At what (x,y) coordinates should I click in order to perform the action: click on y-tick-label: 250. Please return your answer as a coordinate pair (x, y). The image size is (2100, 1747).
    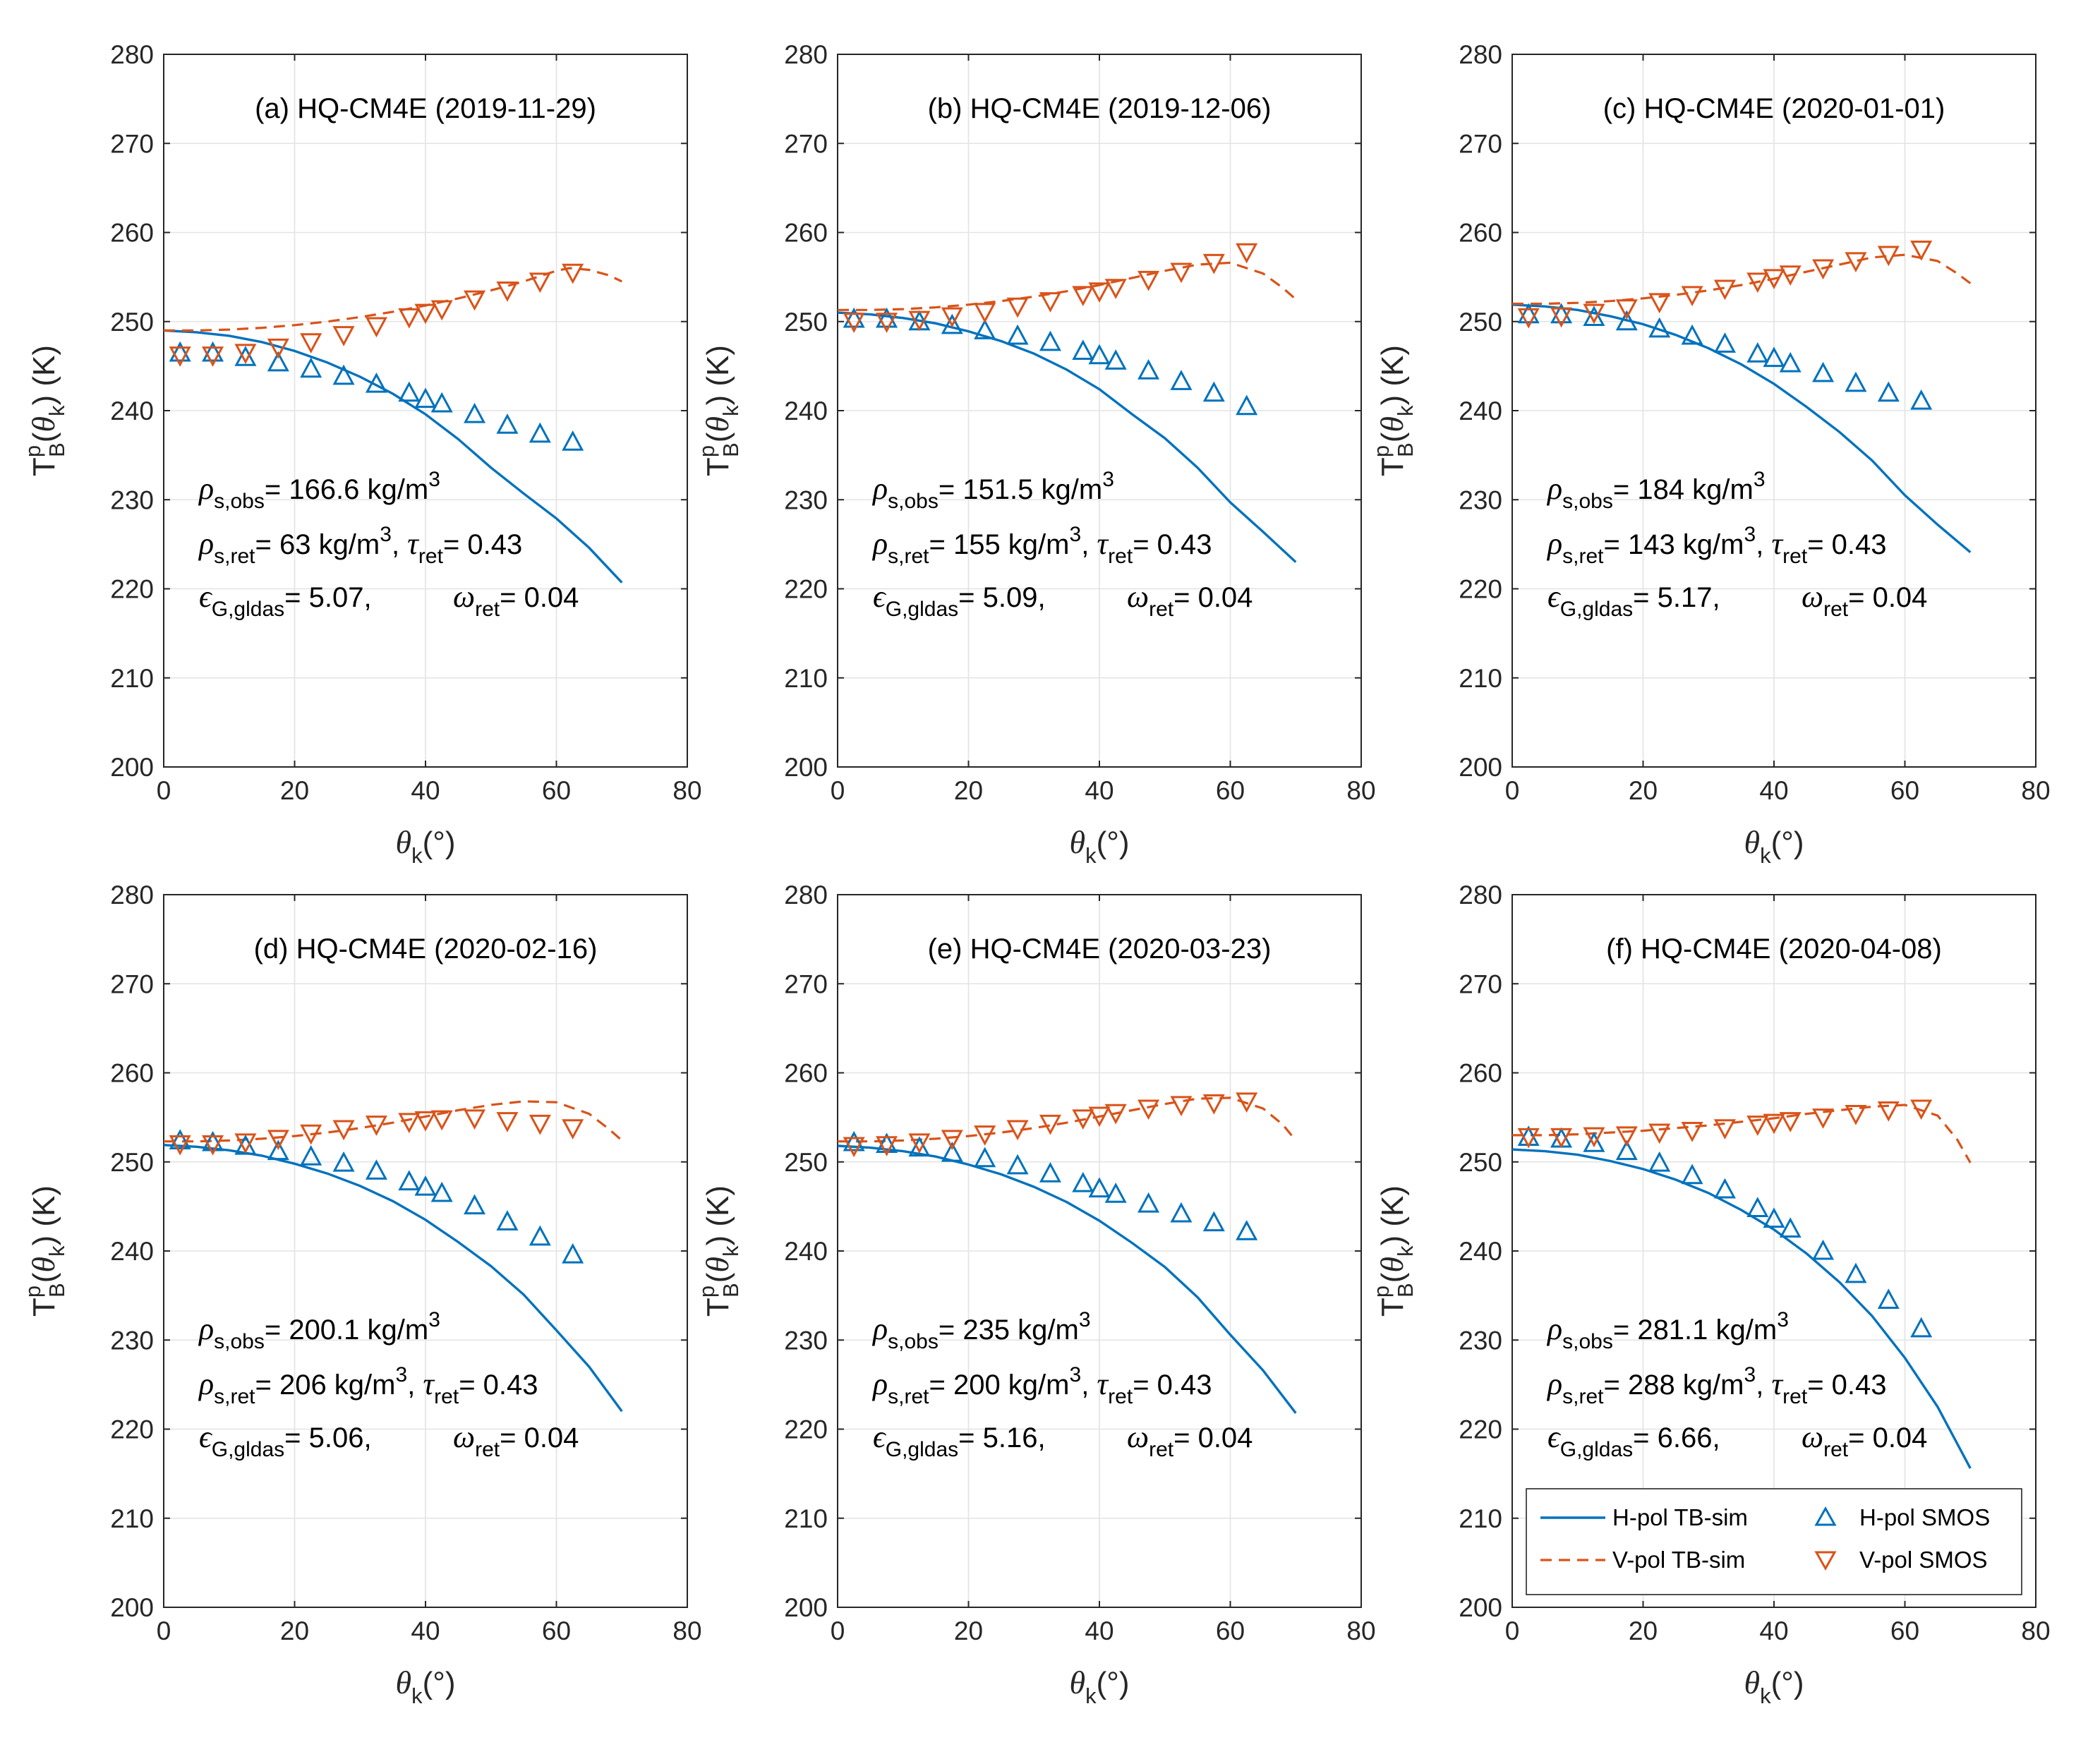
    Looking at the image, I should click on (132, 322).